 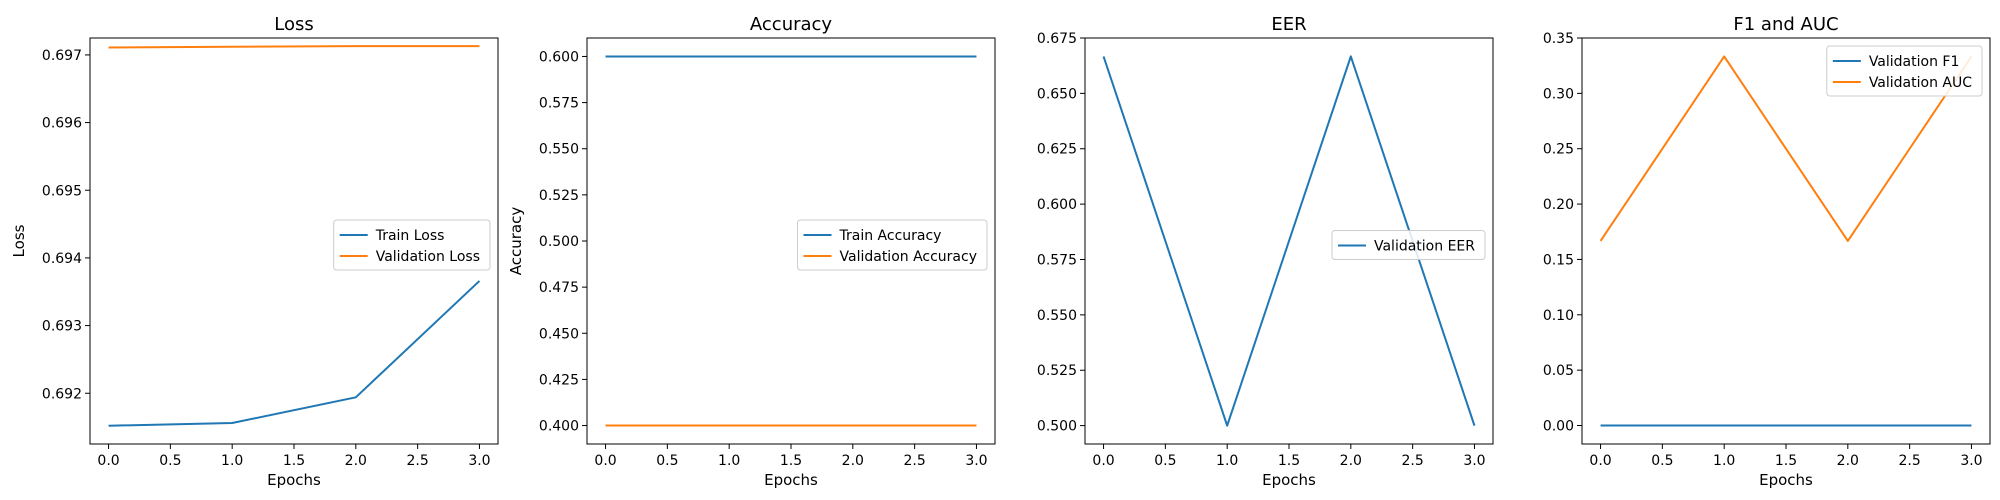 What do you see at coordinates (1785, 24) in the screenshot?
I see `chart-title: F1 and AUC` at bounding box center [1785, 24].